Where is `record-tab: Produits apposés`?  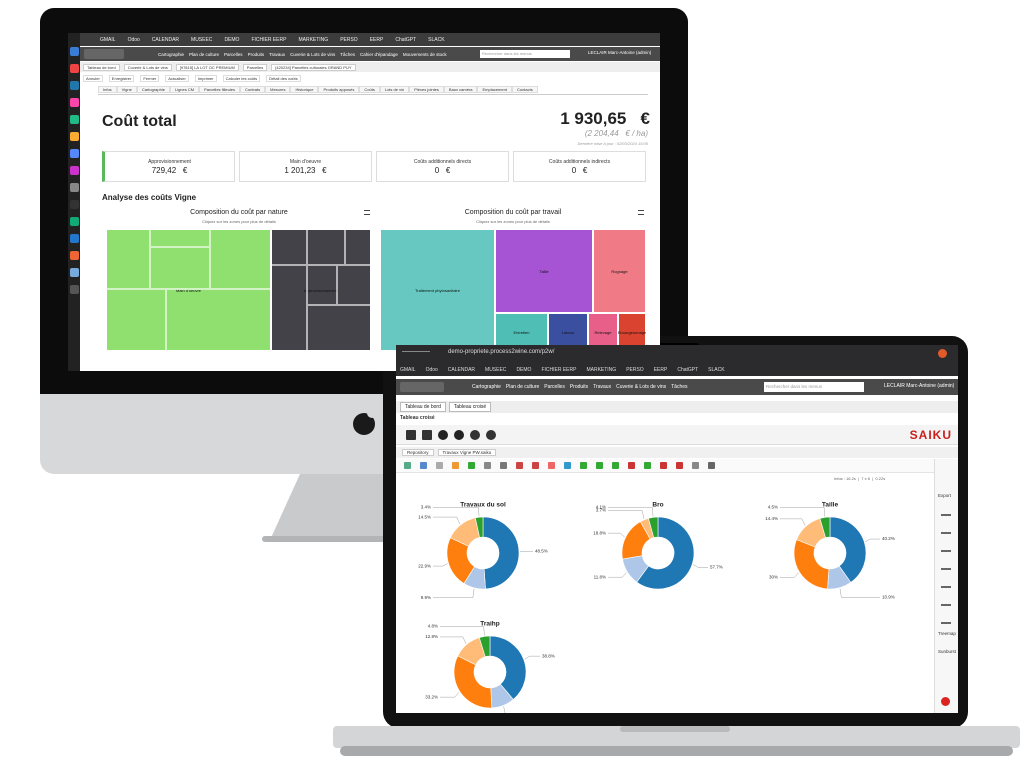 record-tab: Produits apposés is located at coordinates (339, 89).